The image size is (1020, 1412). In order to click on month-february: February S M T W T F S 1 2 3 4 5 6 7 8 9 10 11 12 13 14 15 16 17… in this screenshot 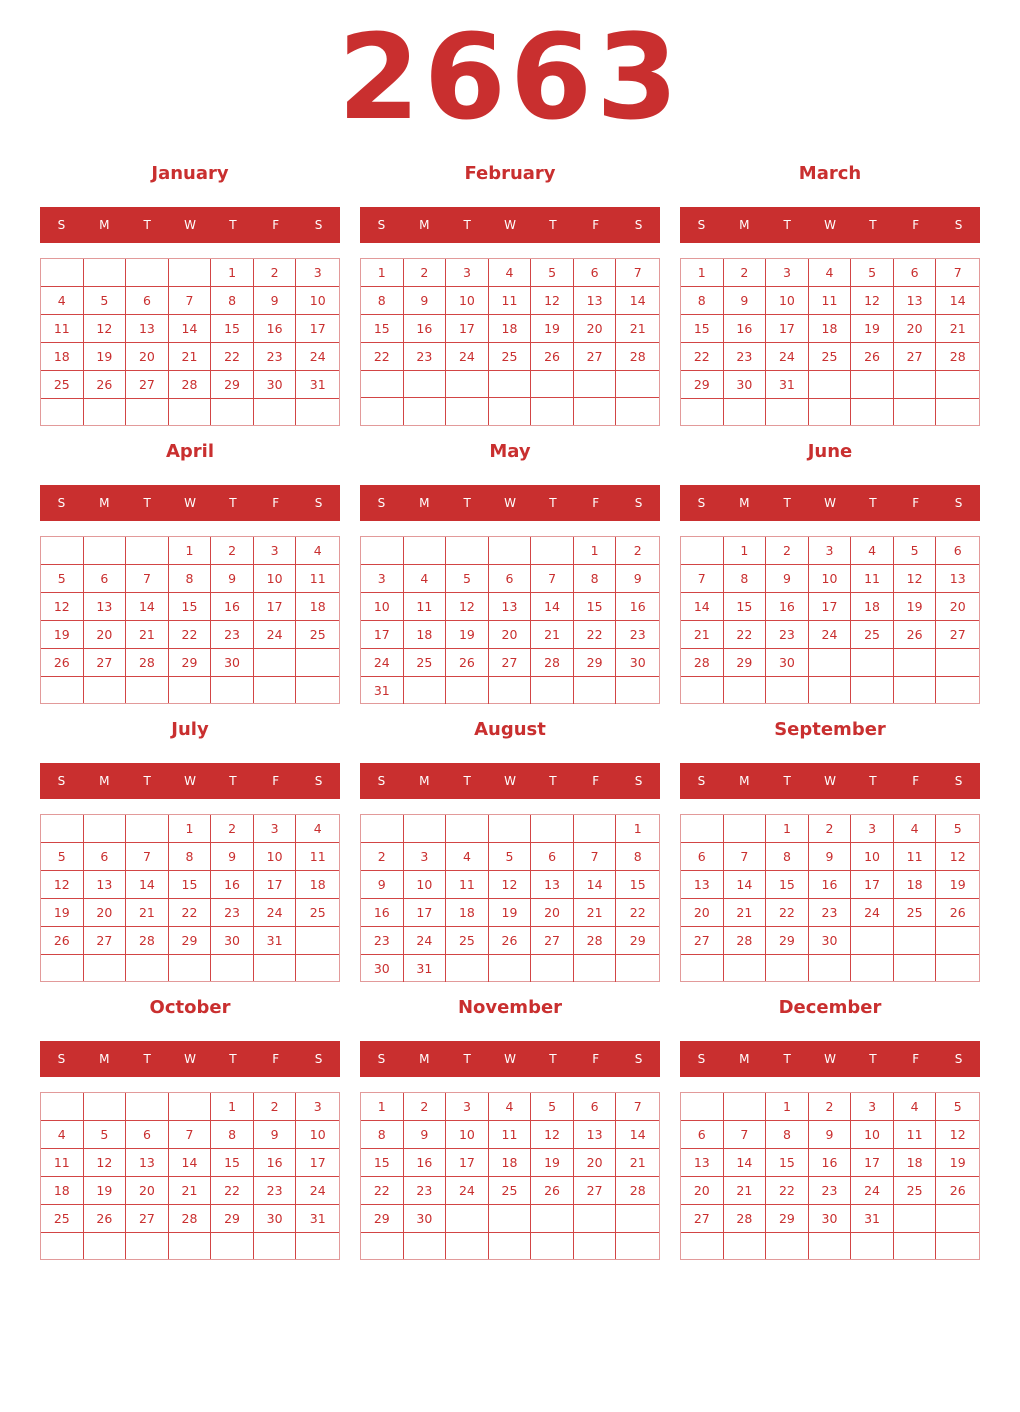, I will do `click(510, 295)`.